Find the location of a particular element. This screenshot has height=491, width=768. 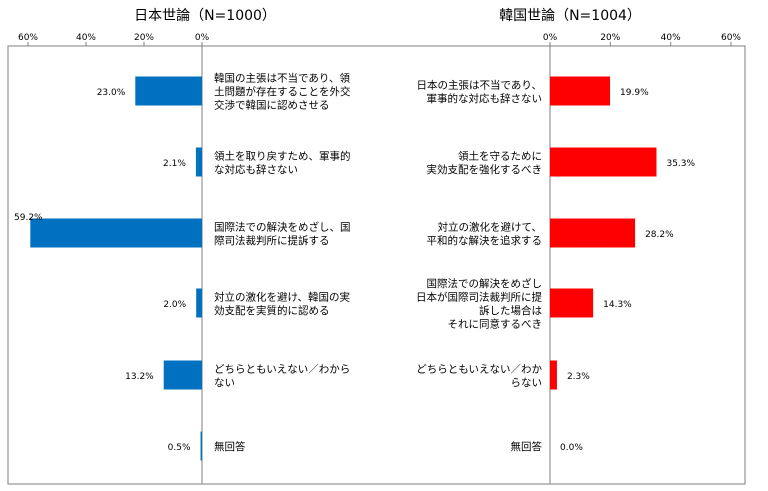

korea-value-label: 19.9% is located at coordinates (634, 93).